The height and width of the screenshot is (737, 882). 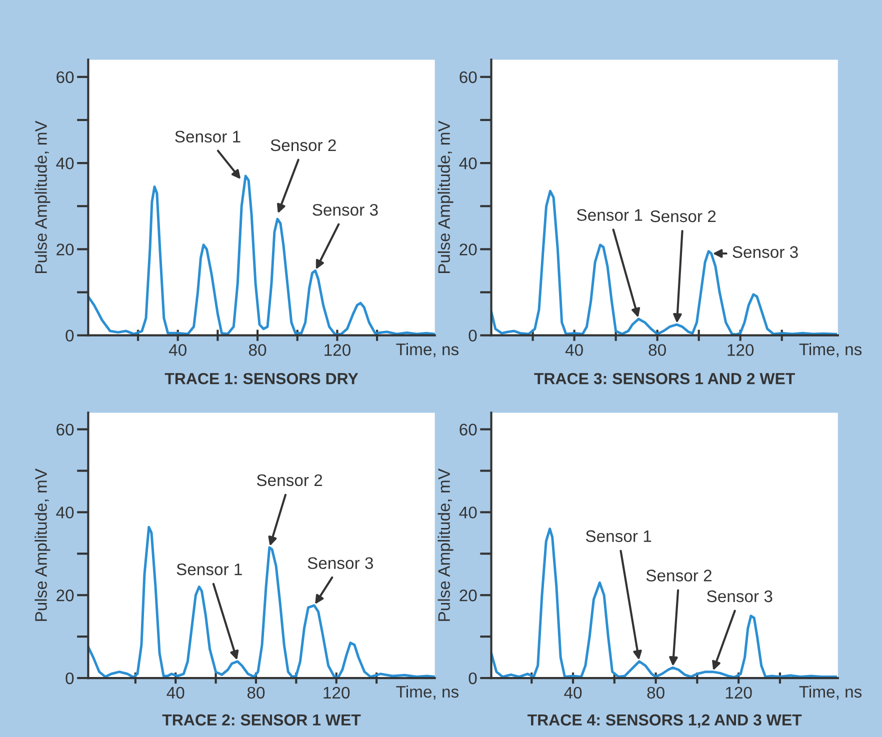 I want to click on text: TRACE 2: SENSOR 1 WET, so click(x=261, y=720).